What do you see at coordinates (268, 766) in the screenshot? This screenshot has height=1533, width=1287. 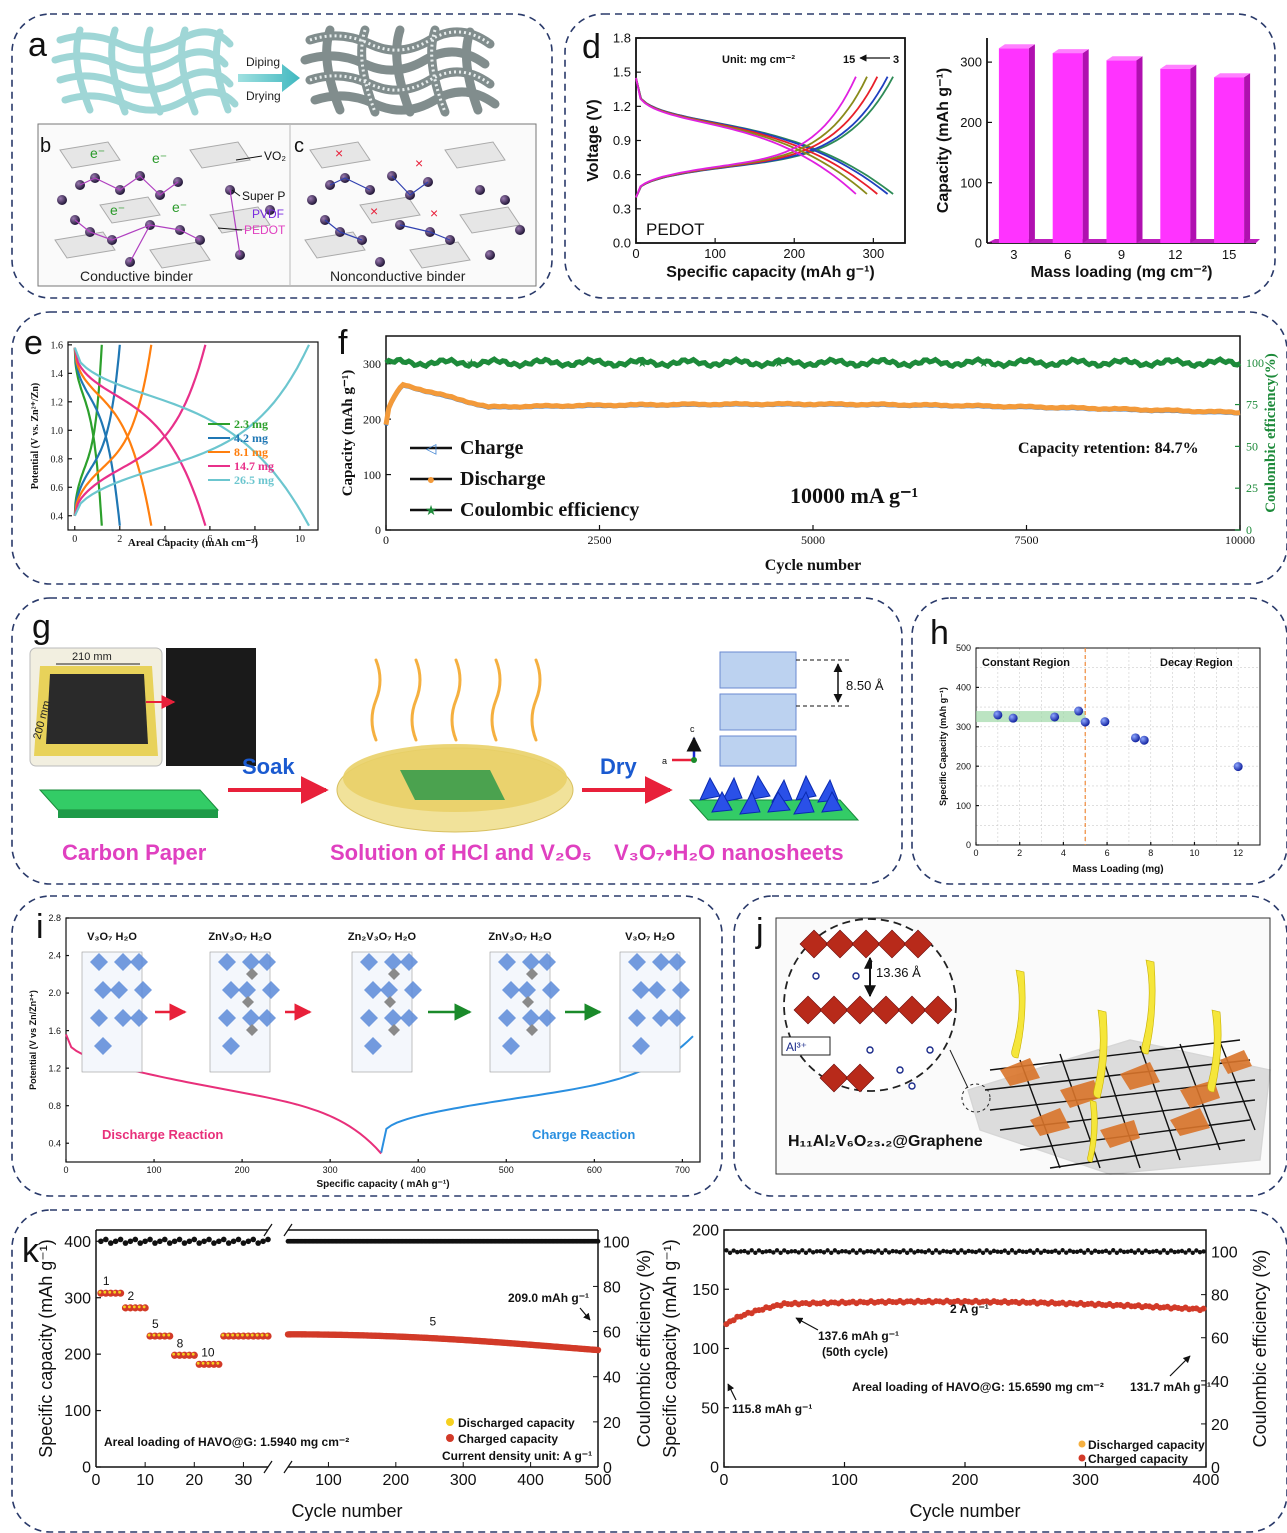 I see `soak-label: Soak` at bounding box center [268, 766].